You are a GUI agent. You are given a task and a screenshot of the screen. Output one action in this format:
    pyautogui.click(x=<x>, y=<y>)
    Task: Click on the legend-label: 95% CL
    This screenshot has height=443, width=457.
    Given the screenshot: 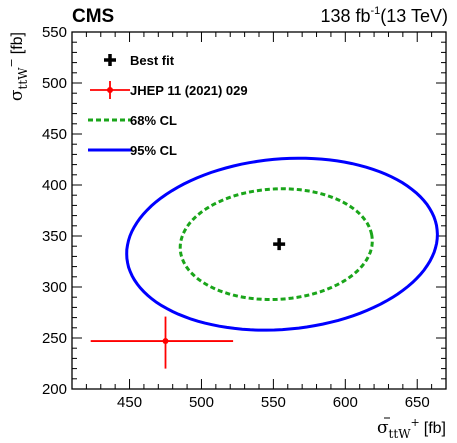 What is the action you would take?
    pyautogui.click(x=153, y=150)
    